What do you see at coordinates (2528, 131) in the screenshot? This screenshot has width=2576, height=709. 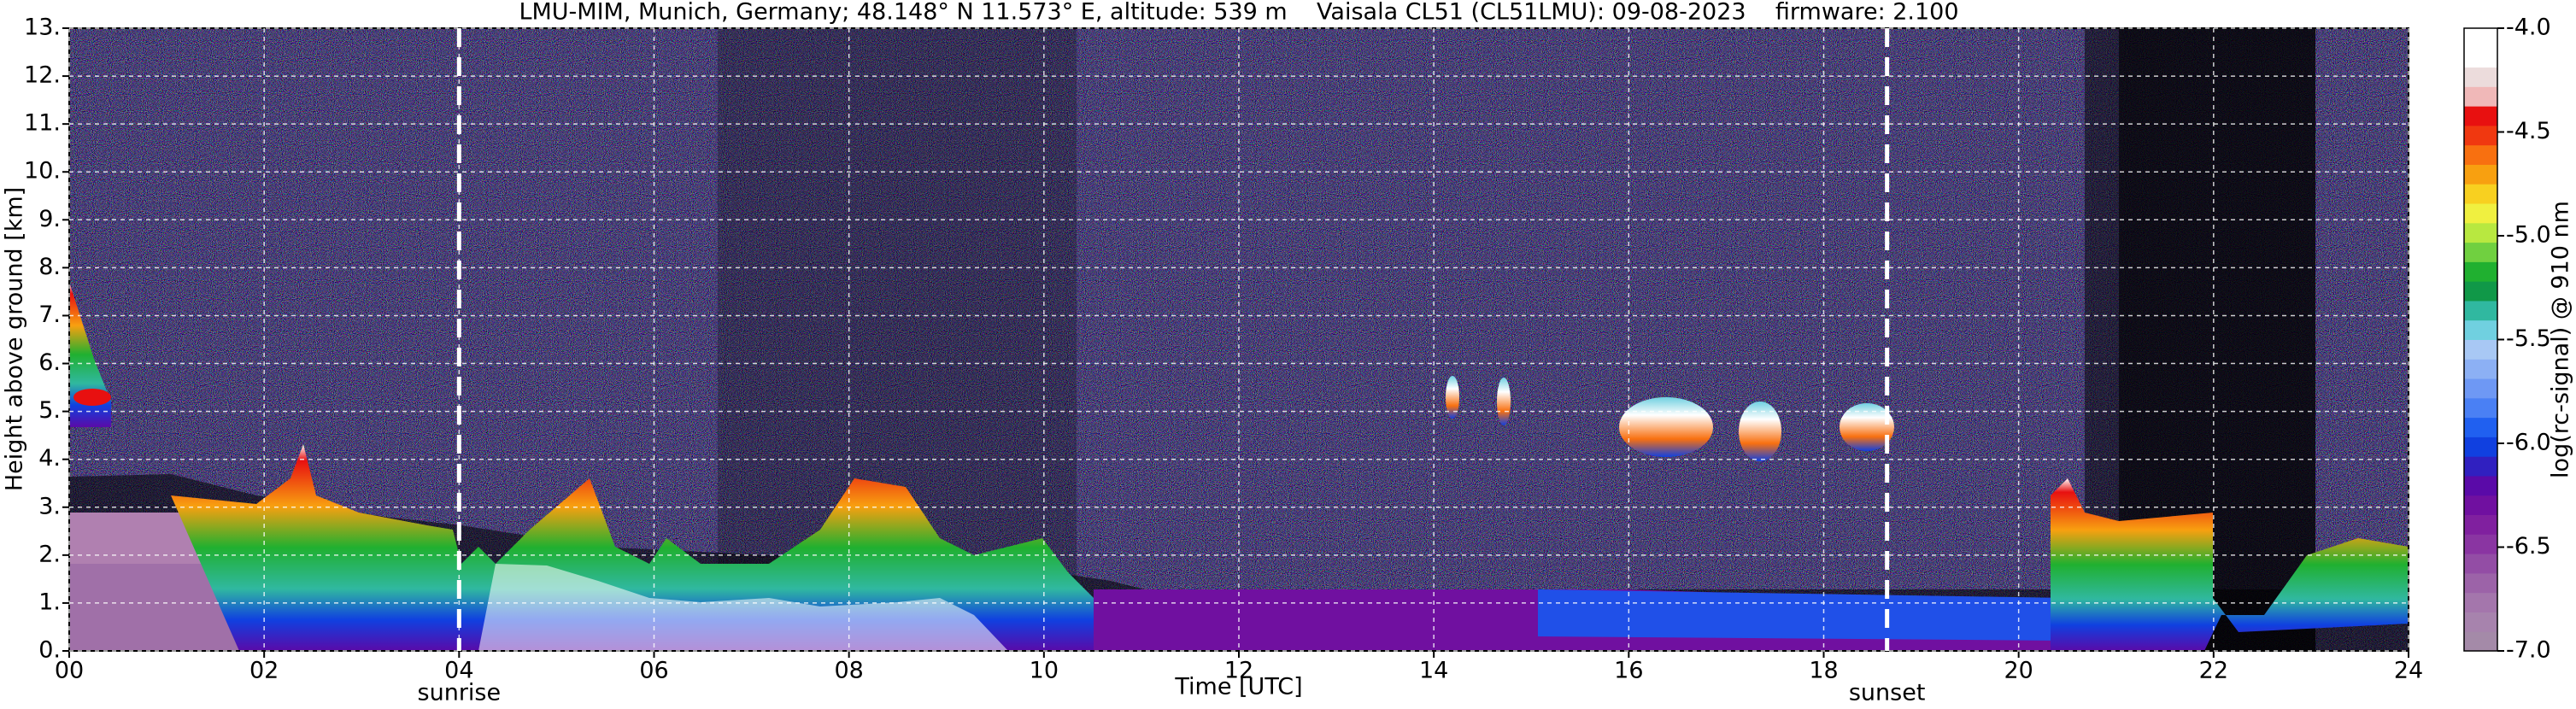 I see `colorbar-tick-label: -4.5` at bounding box center [2528, 131].